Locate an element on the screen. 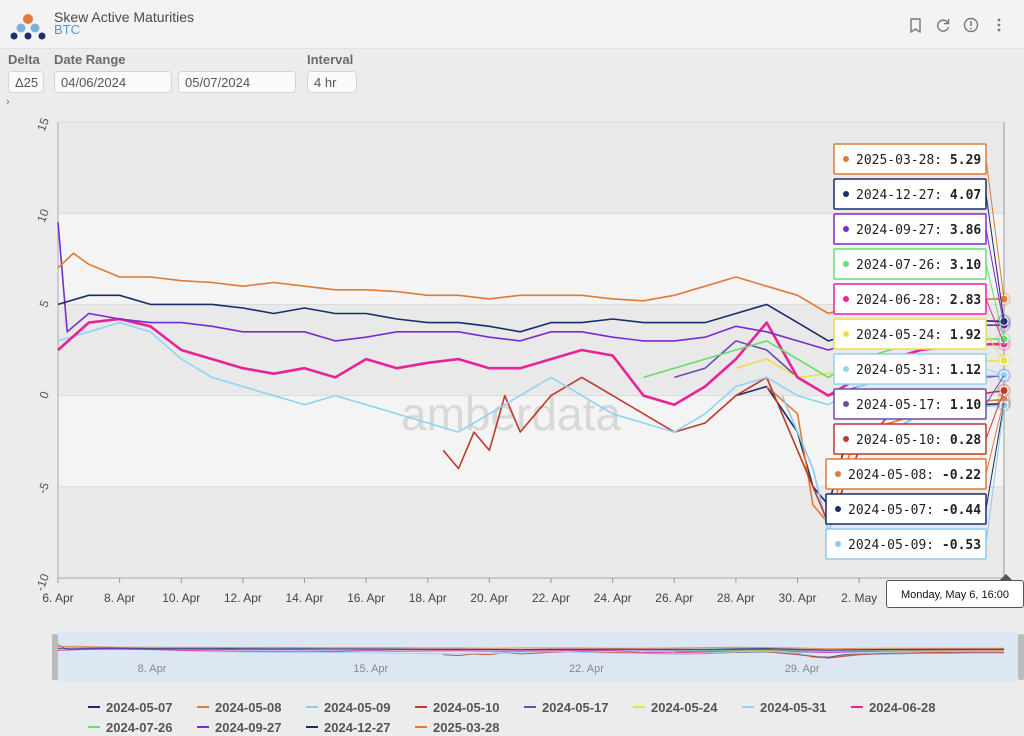 This screenshot has height=736, width=1024. legend-item: 2024-05-09 is located at coordinates (360, 707).